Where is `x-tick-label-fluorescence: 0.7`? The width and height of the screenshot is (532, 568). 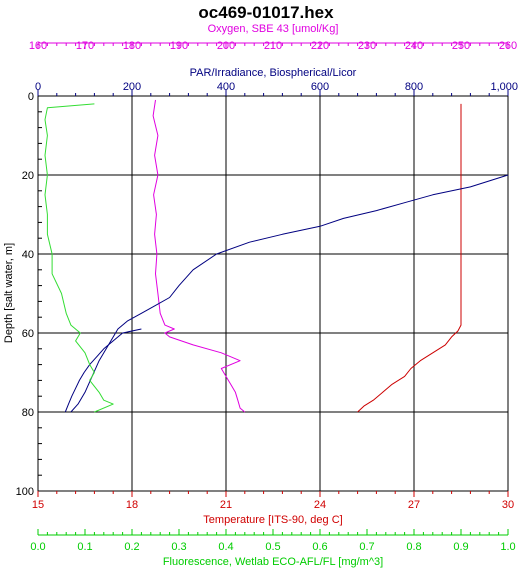
x-tick-label-fluorescence: 0.7 is located at coordinates (366, 547).